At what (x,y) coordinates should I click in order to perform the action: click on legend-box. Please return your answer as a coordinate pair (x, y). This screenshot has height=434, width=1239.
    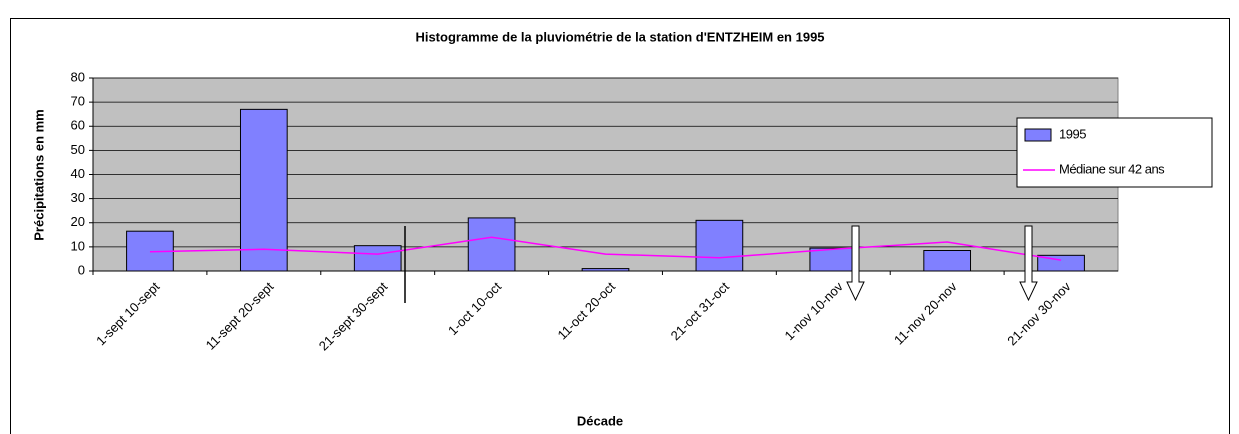
    Looking at the image, I should click on (1114, 152).